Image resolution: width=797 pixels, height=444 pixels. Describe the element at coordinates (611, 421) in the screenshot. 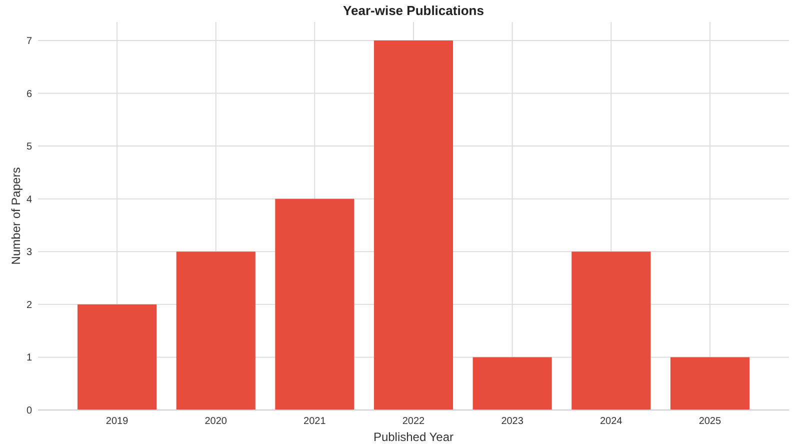

I see `x-tick-label: 2024` at that location.